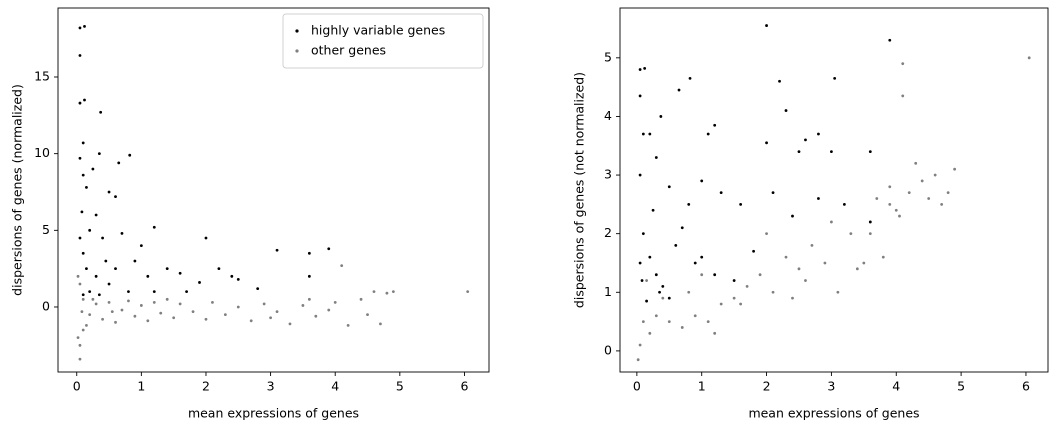  I want to click on x-tick-label: 4, so click(335, 386).